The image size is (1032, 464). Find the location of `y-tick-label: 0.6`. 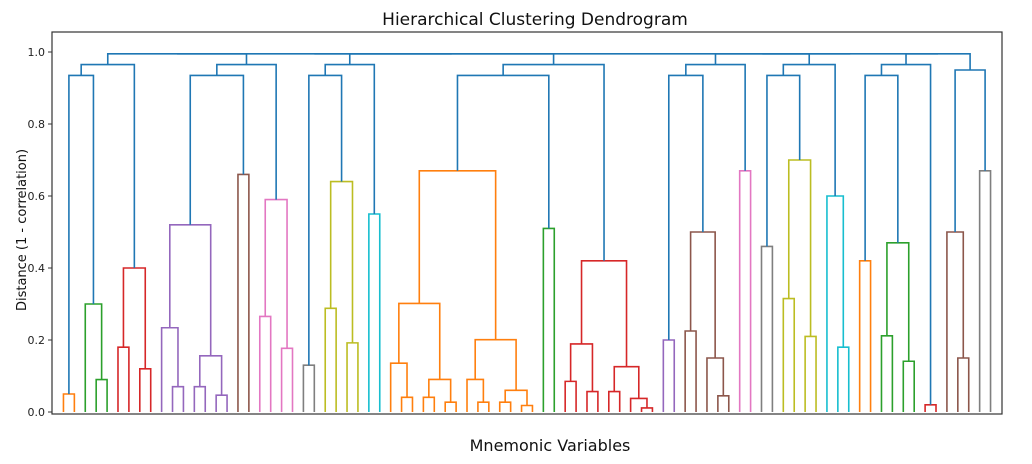

y-tick-label: 0.6 is located at coordinates (37, 196).